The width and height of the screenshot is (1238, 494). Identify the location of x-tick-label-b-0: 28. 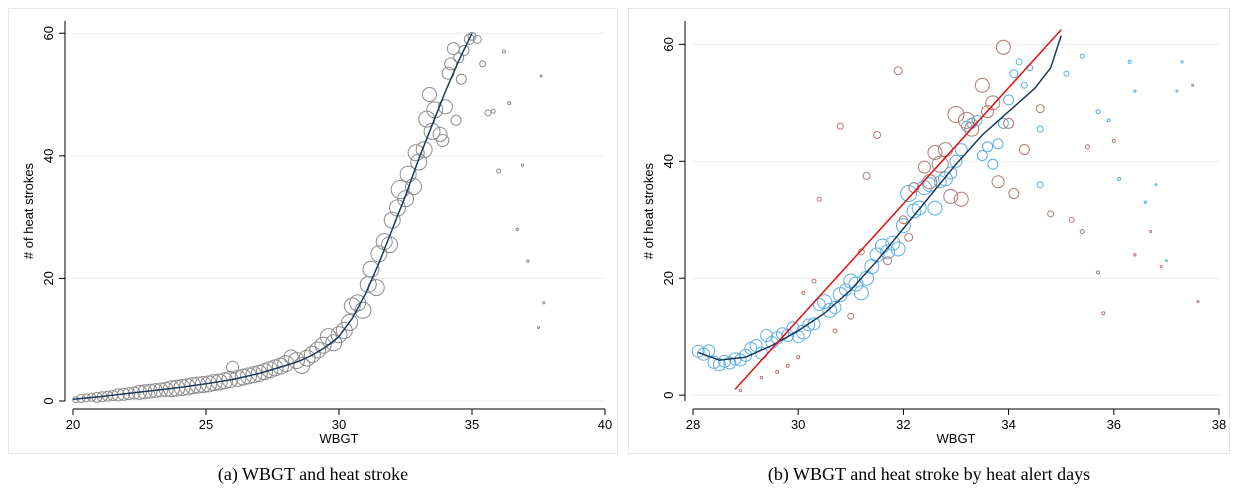
(693, 424).